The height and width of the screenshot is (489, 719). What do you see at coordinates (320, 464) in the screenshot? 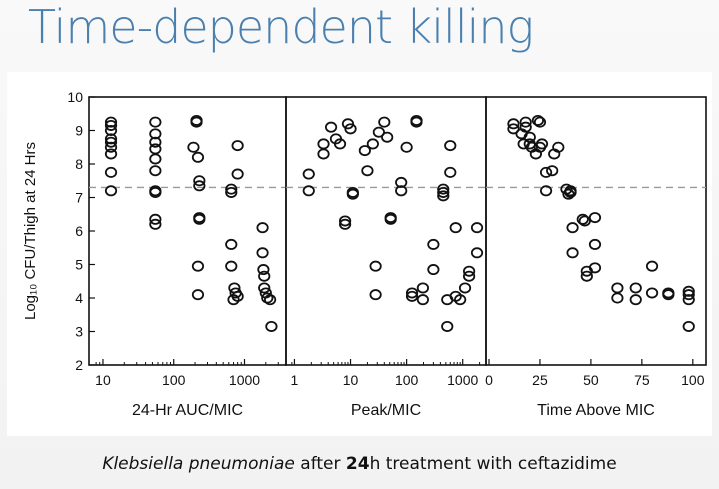
I see `caption-after: after` at bounding box center [320, 464].